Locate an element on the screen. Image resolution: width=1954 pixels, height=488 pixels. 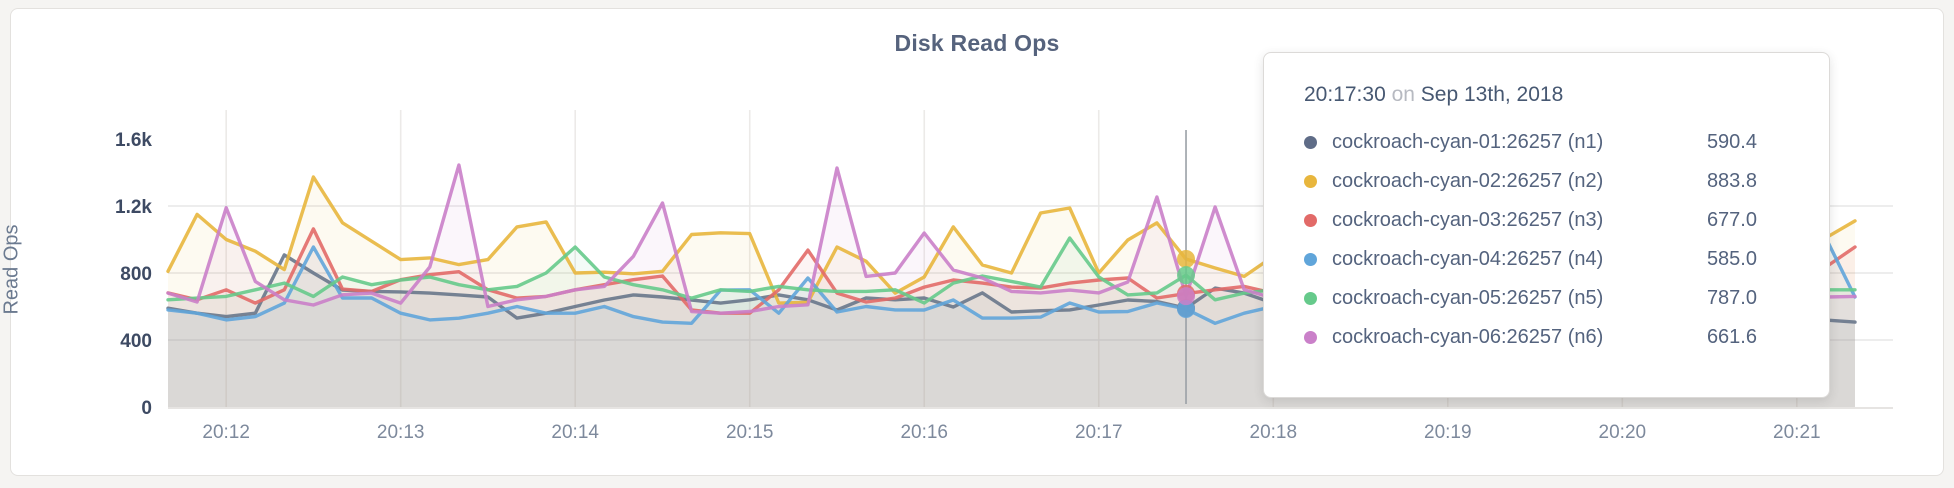
y-tick-label: 400 is located at coordinates (136, 341).